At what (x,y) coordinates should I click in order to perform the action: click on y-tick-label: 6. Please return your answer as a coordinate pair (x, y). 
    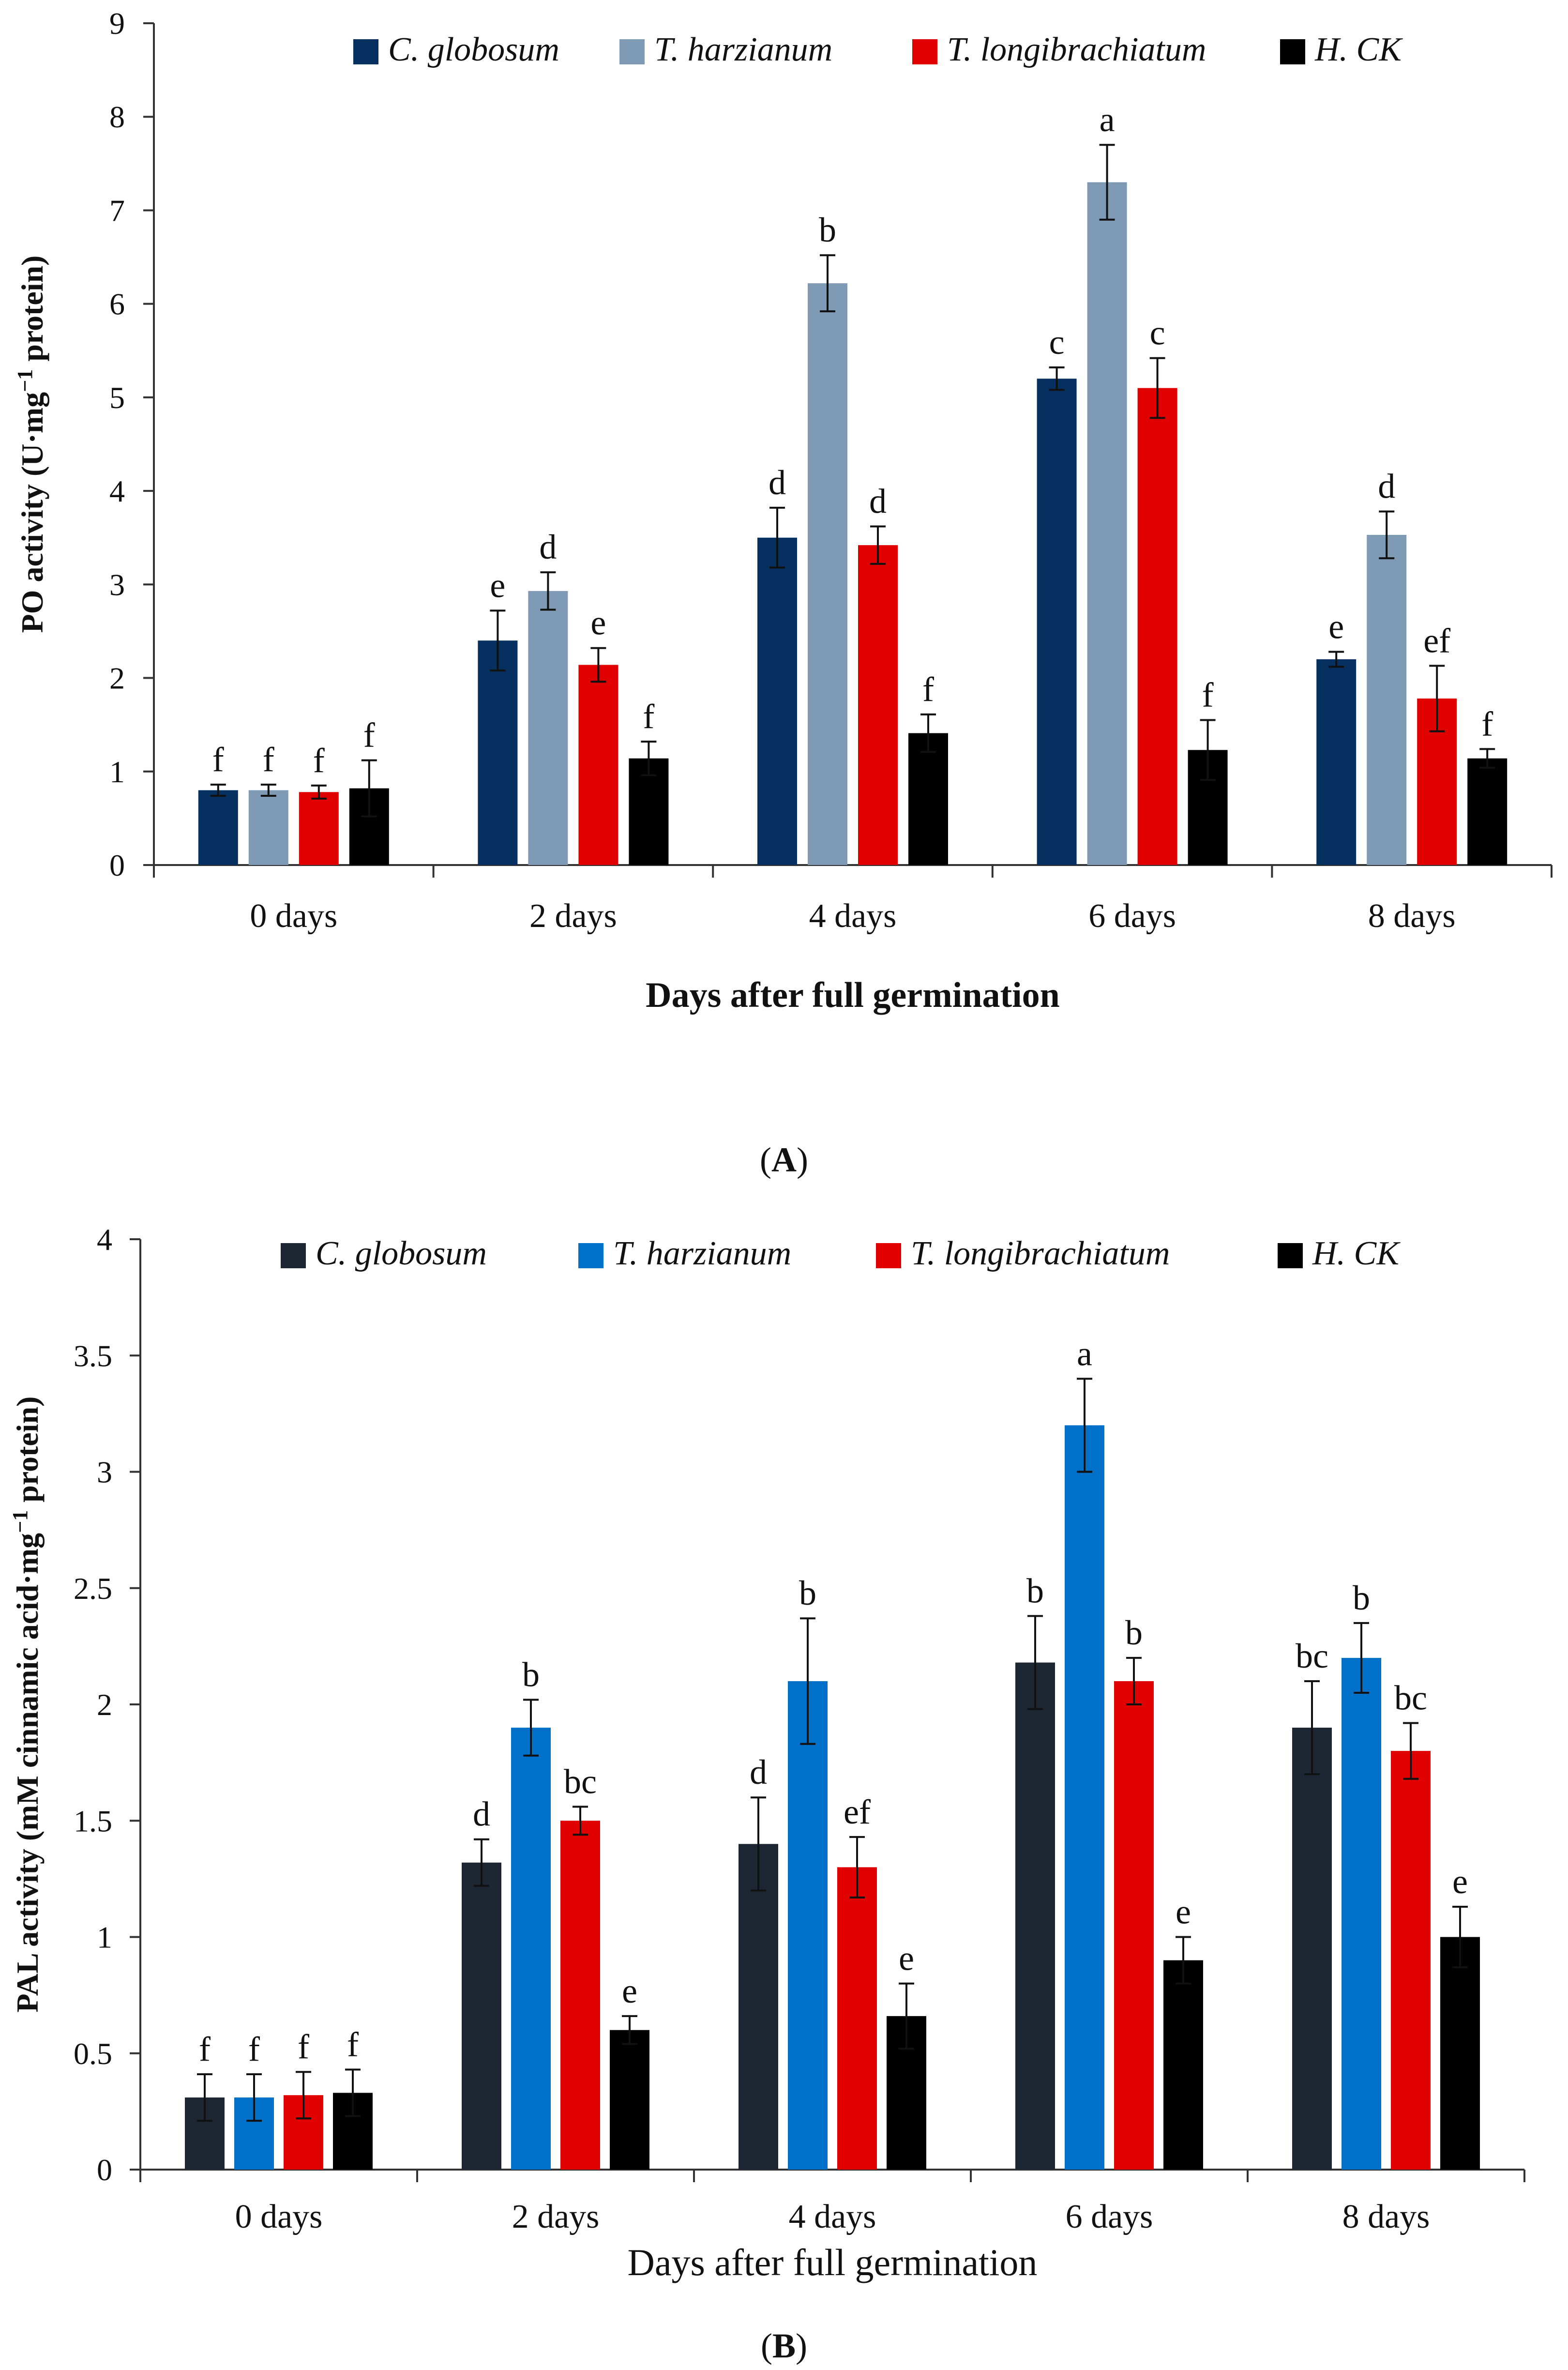
    Looking at the image, I should click on (117, 304).